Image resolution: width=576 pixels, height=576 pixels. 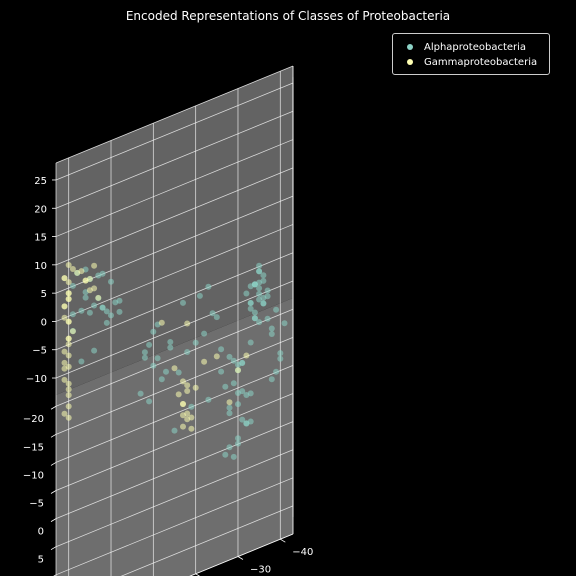 I want to click on y-axis-line, so click(x=241, y=554).